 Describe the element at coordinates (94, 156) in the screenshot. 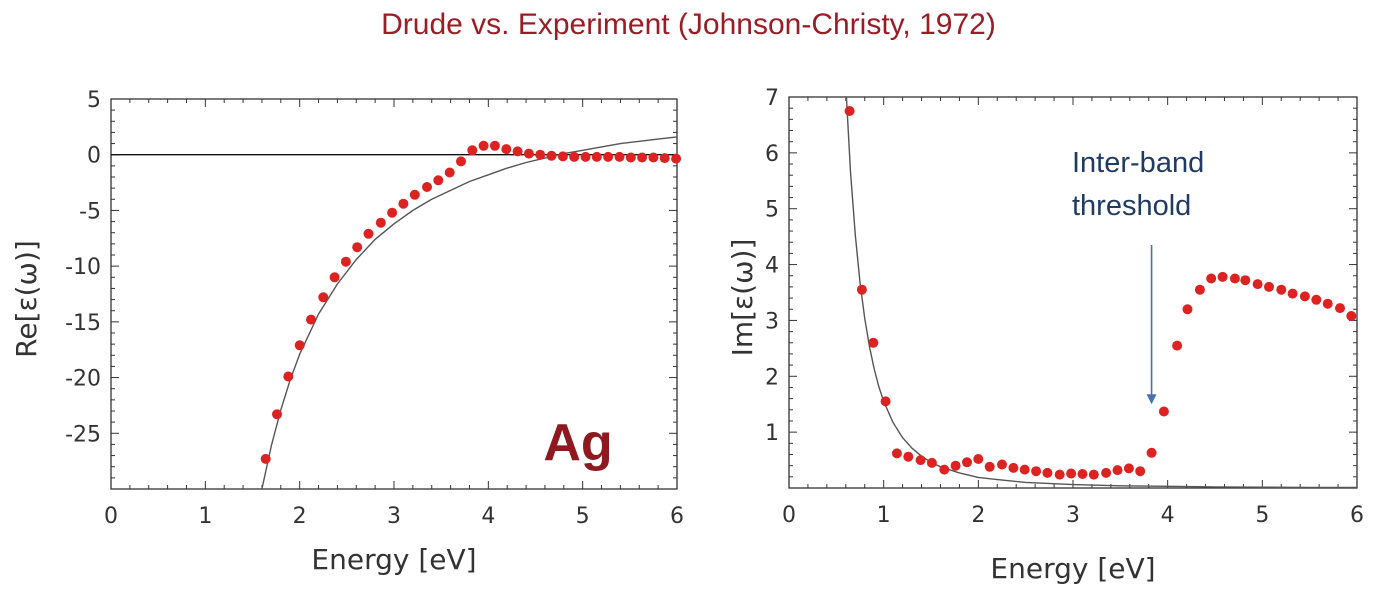

I see `y-tick-label: 0` at that location.